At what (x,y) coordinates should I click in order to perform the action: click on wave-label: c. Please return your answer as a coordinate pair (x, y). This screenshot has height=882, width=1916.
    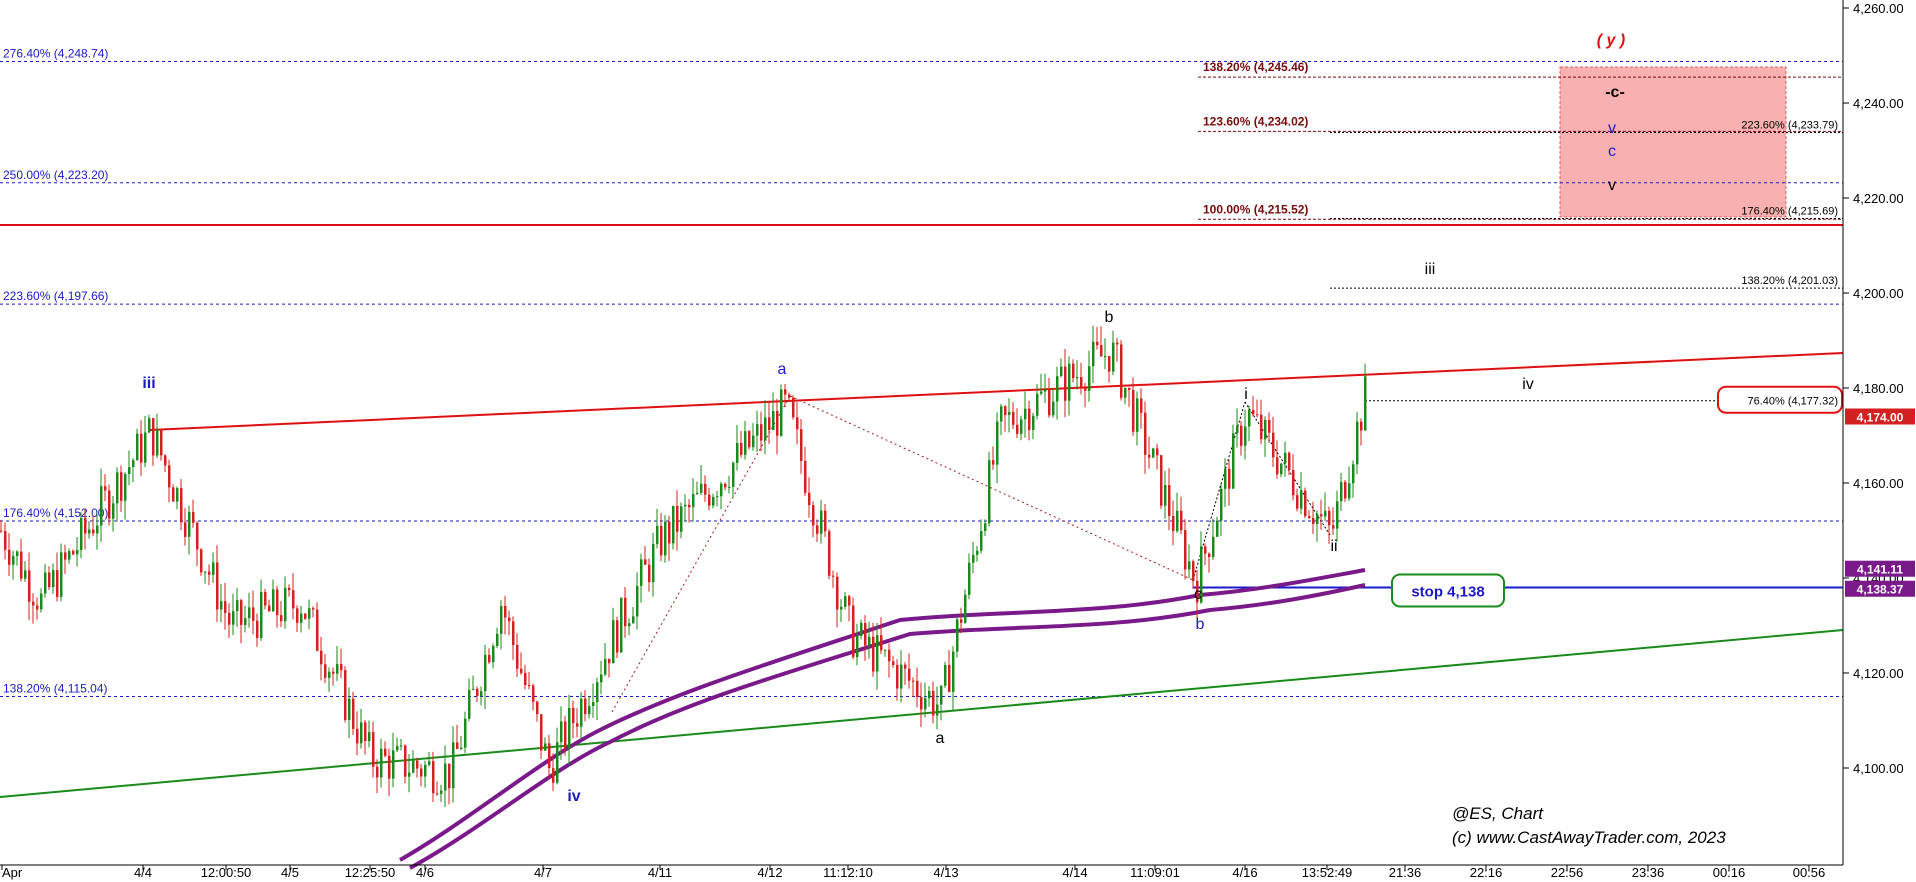
    Looking at the image, I should click on (1612, 151).